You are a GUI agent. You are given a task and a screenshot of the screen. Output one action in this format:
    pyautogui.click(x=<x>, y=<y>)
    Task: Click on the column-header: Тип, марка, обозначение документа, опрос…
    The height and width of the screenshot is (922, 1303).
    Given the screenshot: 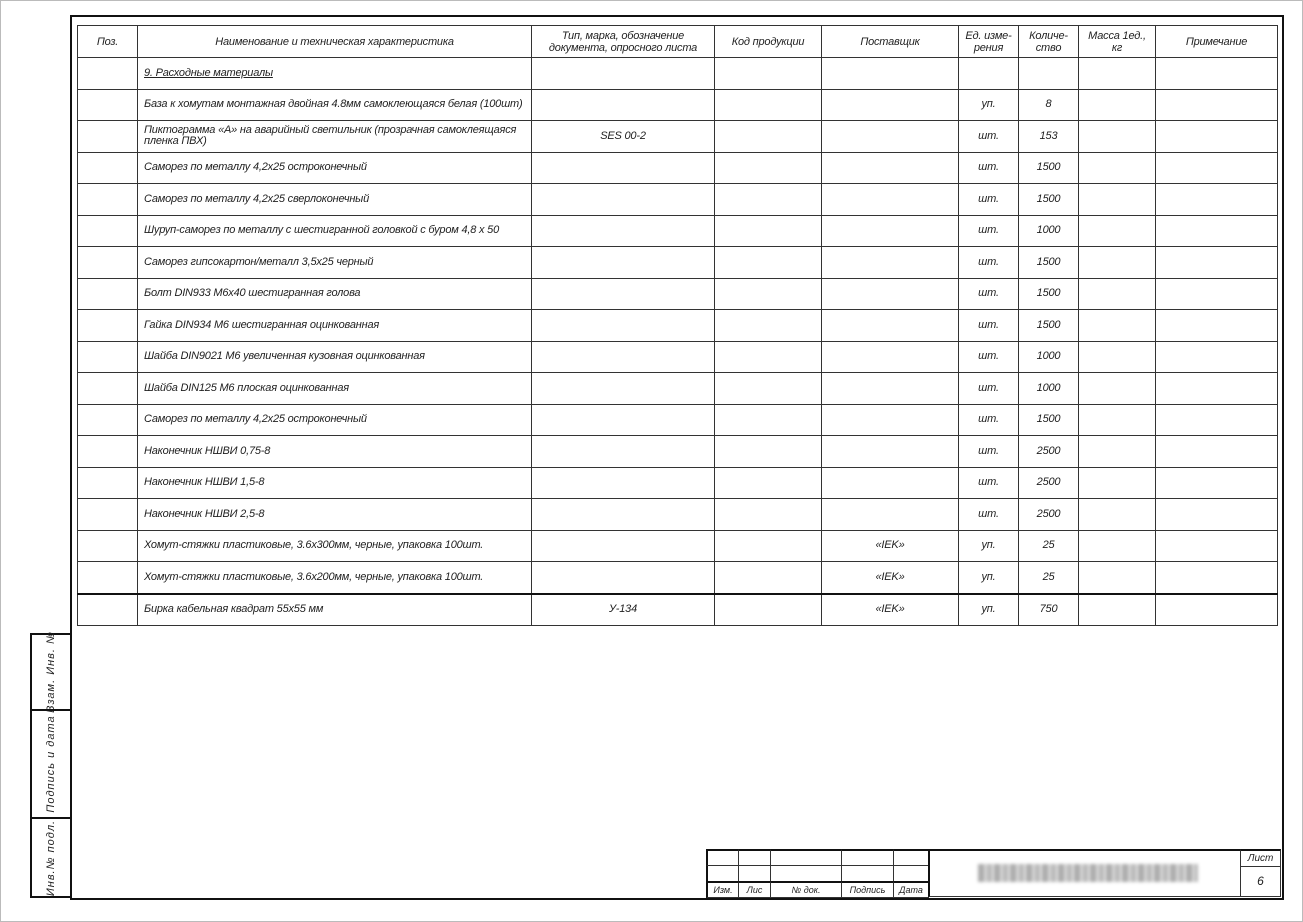 What is the action you would take?
    pyautogui.click(x=623, y=41)
    